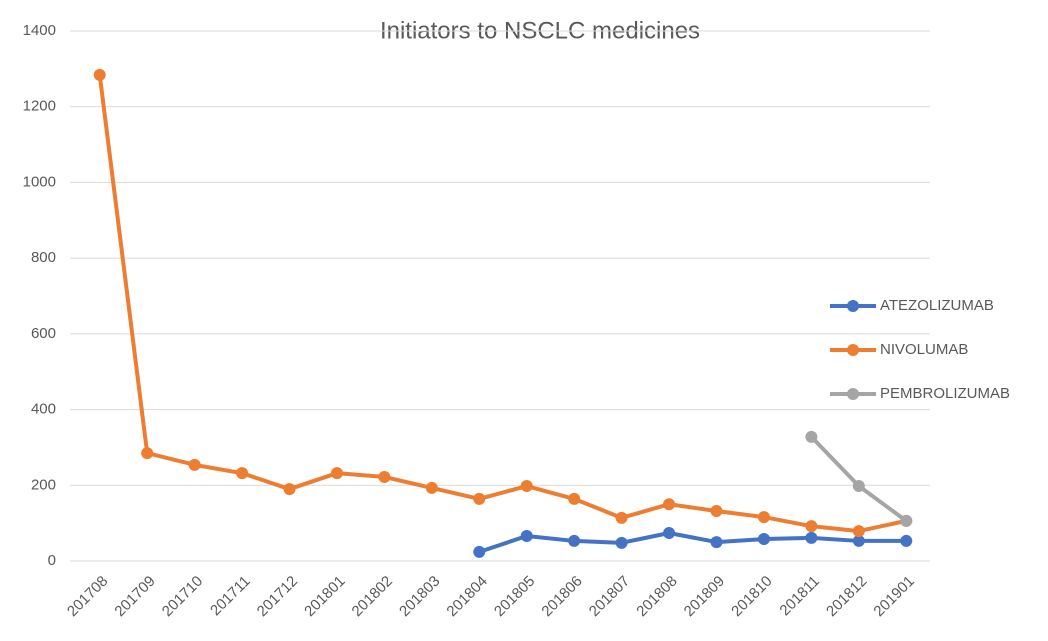 This screenshot has width=1048, height=641. Describe the element at coordinates (937, 305) in the screenshot. I see `legend-label: ATEZOLIZUMAB` at that location.